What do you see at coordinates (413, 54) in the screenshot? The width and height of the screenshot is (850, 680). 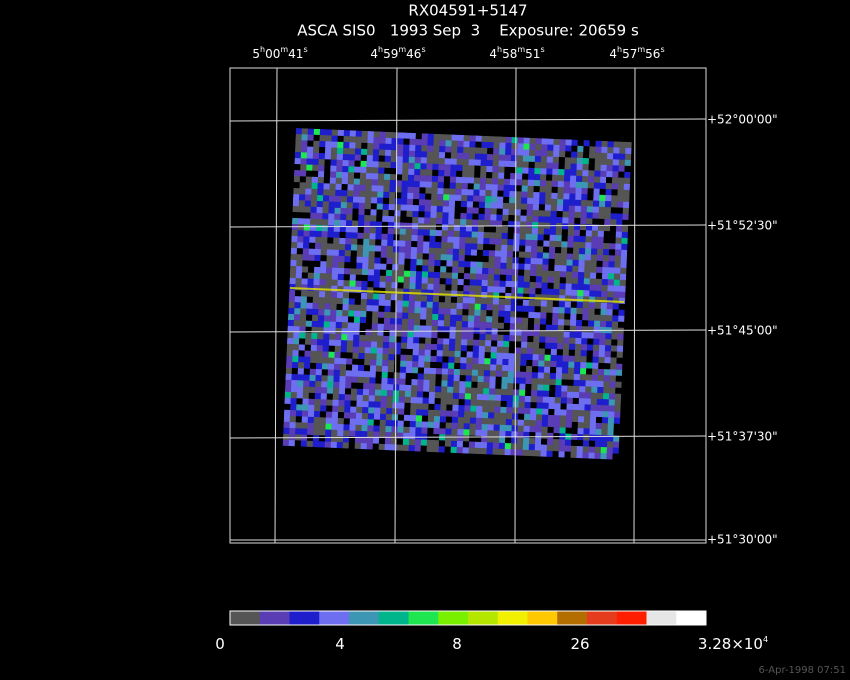 I see `label-part: 46` at bounding box center [413, 54].